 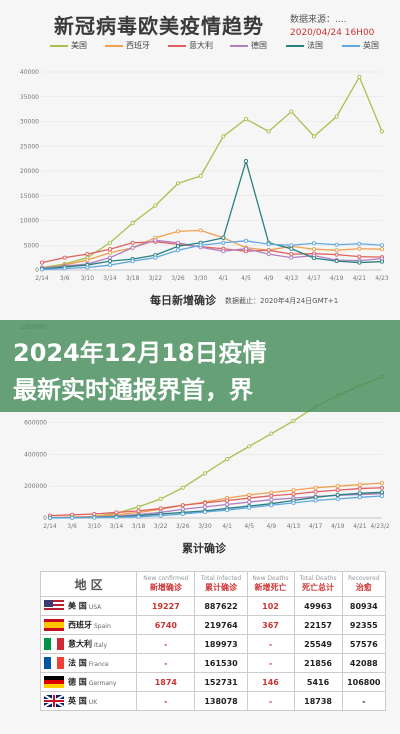 What do you see at coordinates (318, 663) in the screenshot?
I see `table-cell: 21856` at bounding box center [318, 663].